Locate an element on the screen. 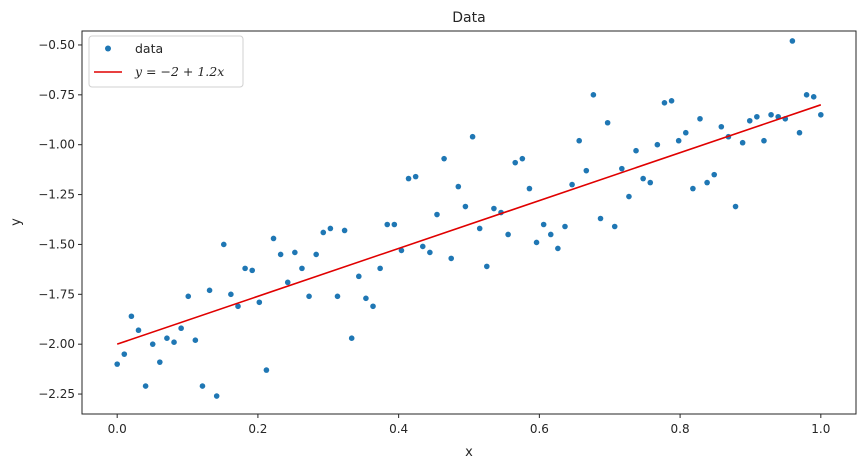 This screenshot has width=866, height=468. y-axis-label: y is located at coordinates (16, 222).